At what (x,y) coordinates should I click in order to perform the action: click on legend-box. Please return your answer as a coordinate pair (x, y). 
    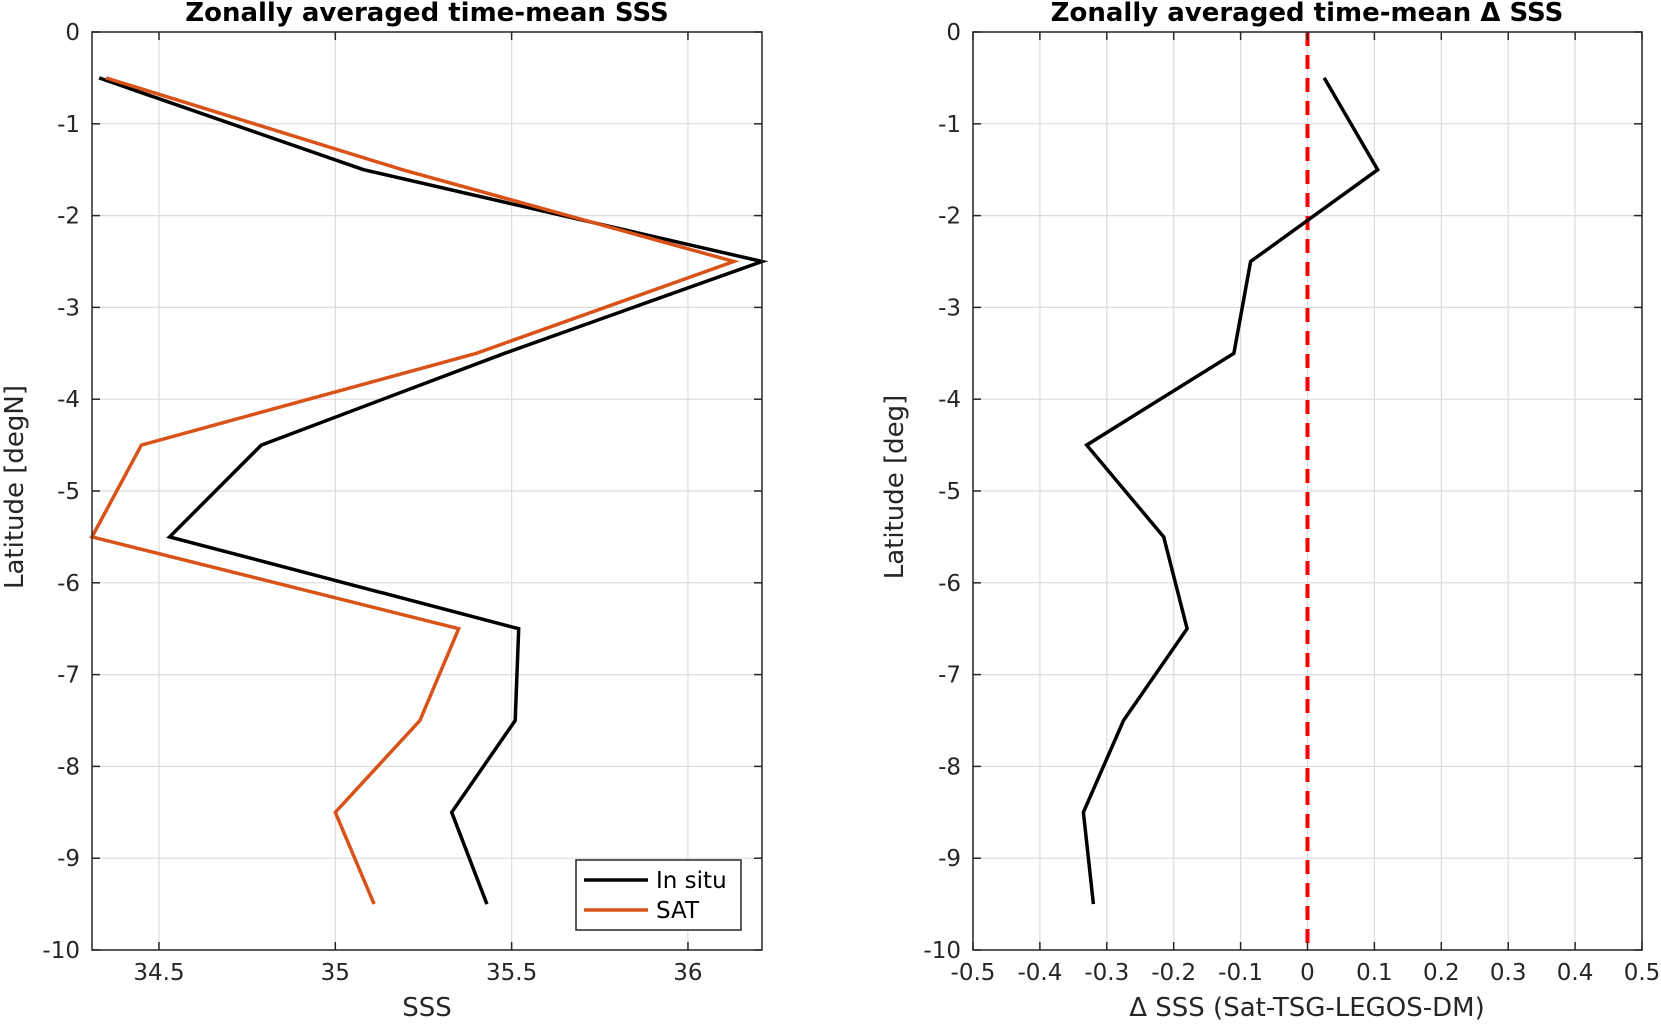
    Looking at the image, I should click on (658, 895).